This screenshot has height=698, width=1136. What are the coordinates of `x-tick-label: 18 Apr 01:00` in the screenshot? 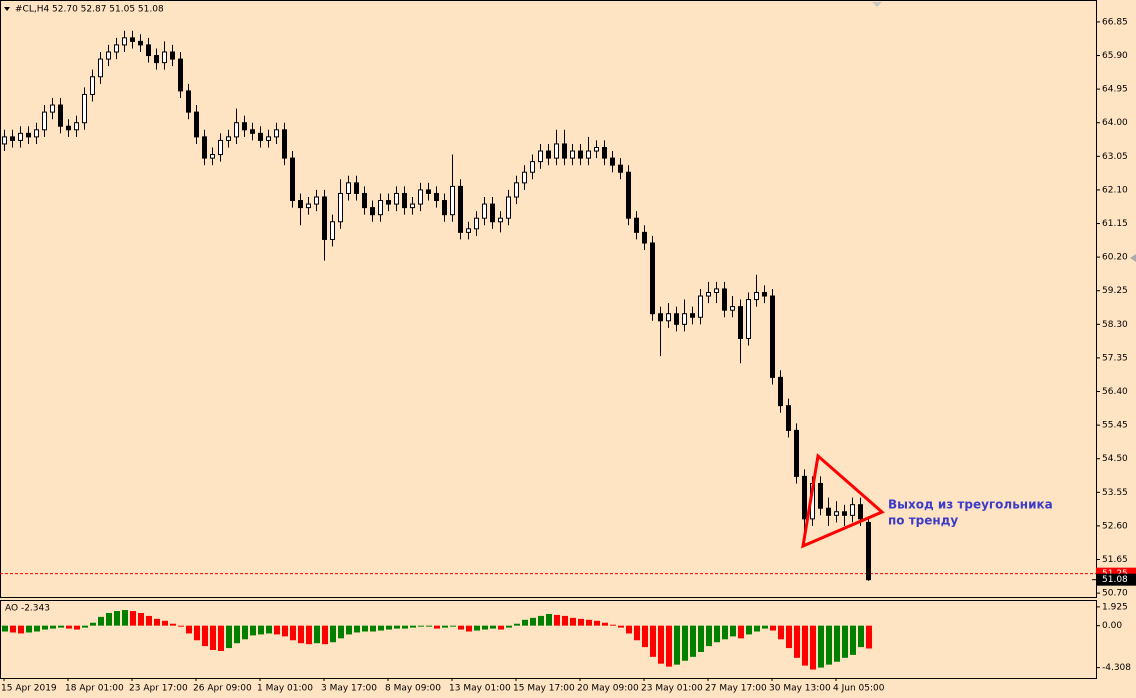 It's located at (94, 689).